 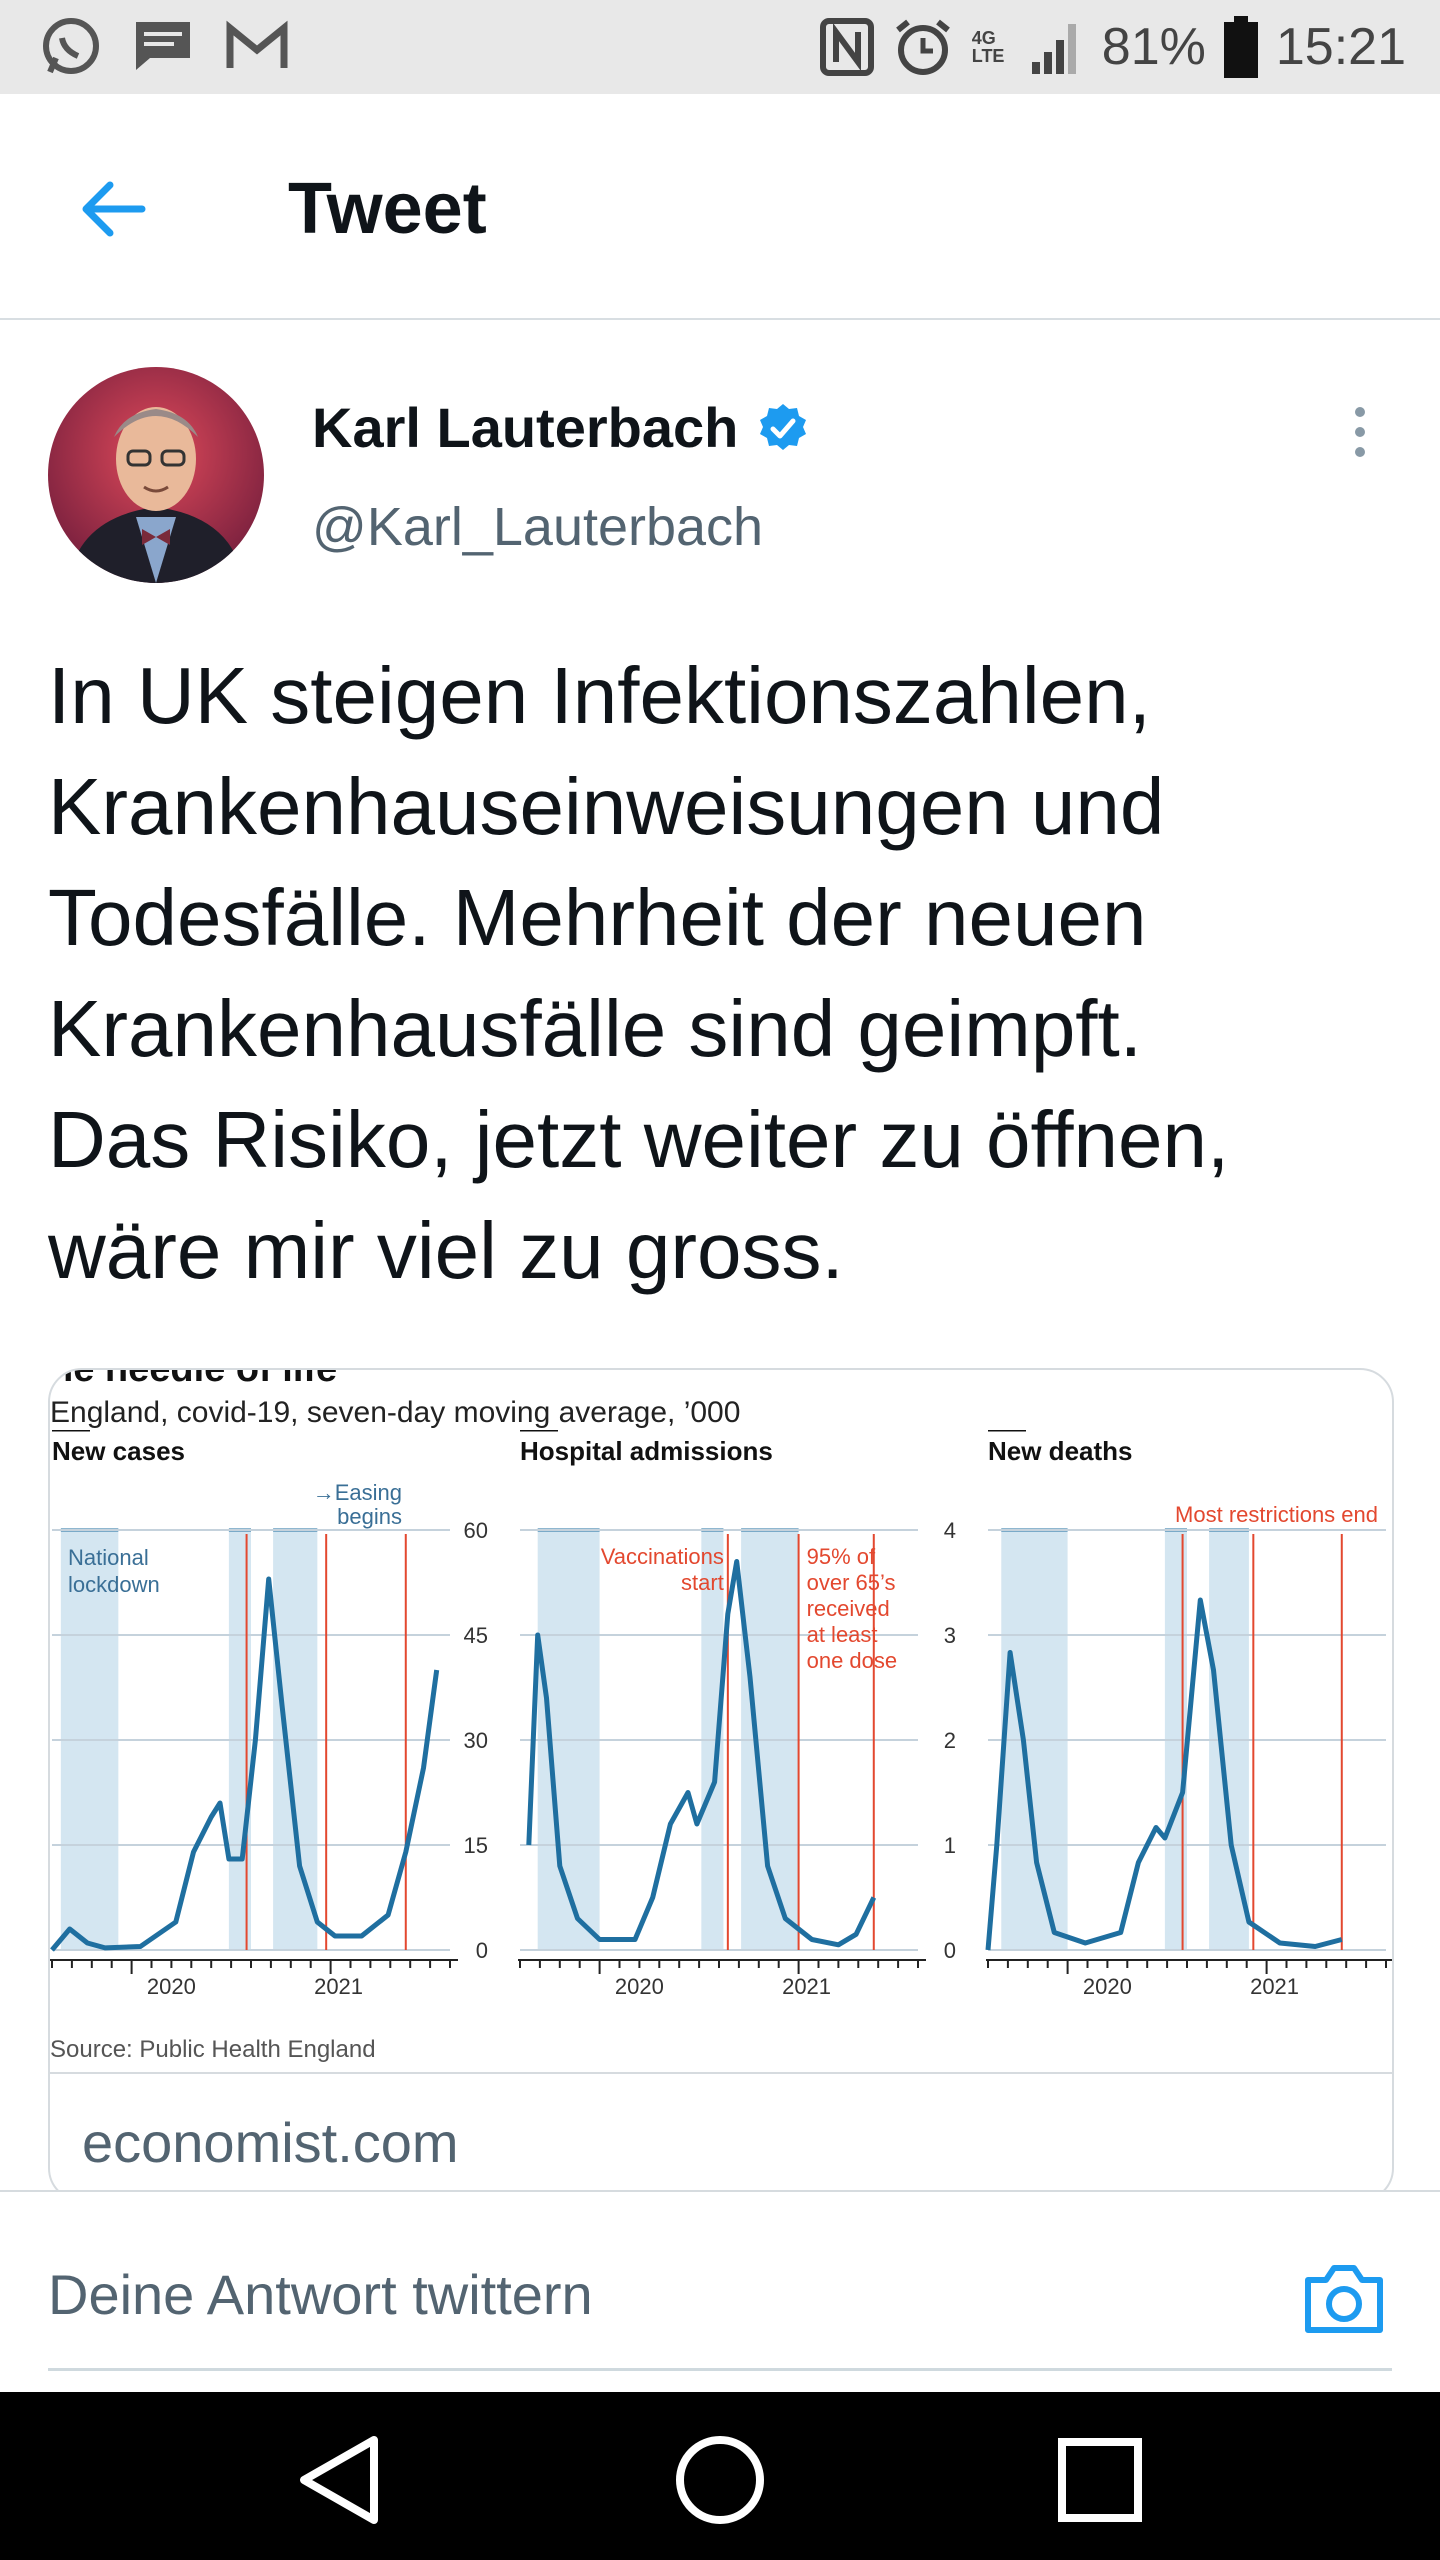 What do you see at coordinates (1100, 2480) in the screenshot?
I see `nav-recents-icon` at bounding box center [1100, 2480].